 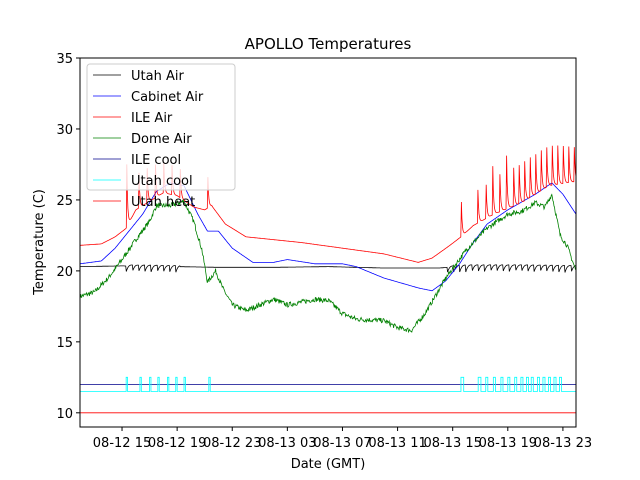 What do you see at coordinates (152, 118) in the screenshot?
I see `legend-entry: ILE Air` at bounding box center [152, 118].